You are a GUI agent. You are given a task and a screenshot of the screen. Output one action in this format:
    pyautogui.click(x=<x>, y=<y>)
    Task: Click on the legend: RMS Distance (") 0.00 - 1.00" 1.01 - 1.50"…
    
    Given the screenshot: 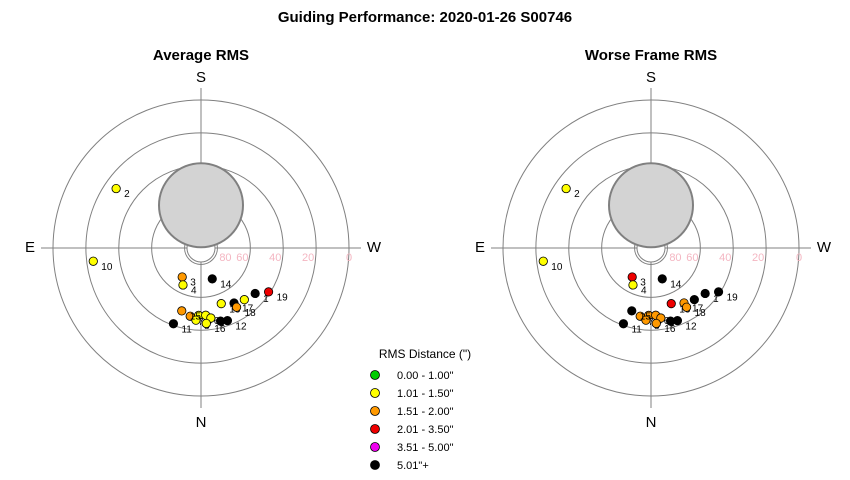 What is the action you would take?
    pyautogui.click(x=420, y=409)
    